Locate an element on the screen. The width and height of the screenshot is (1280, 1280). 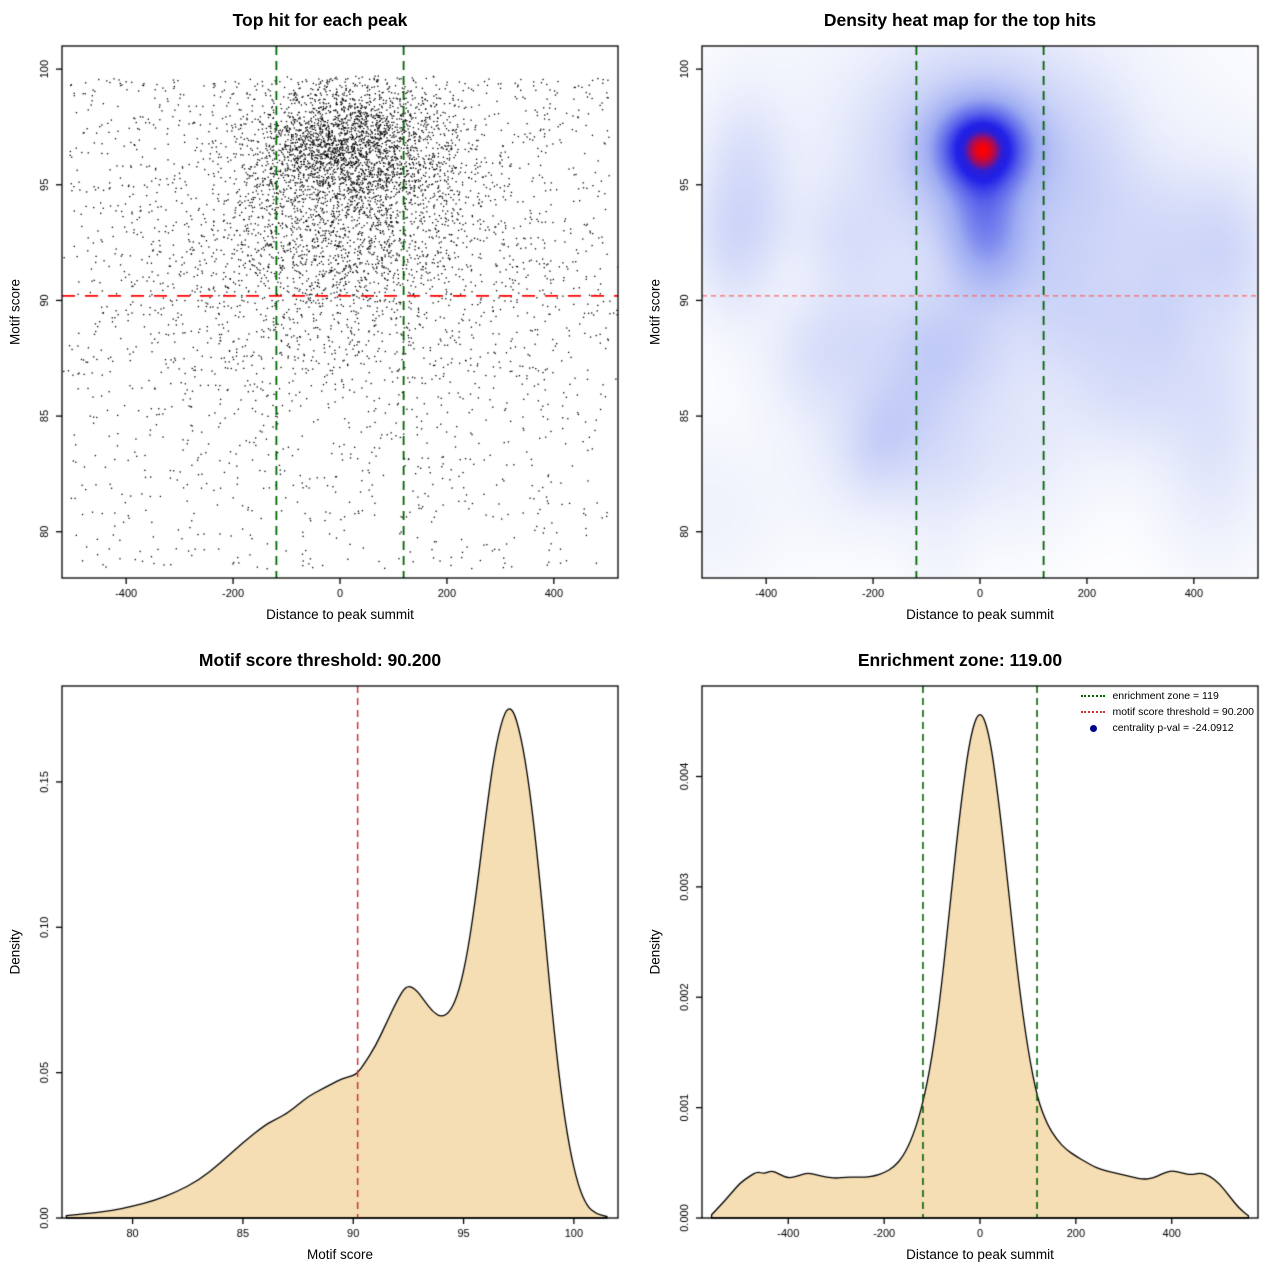
blue-point-icon is located at coordinates (1093, 728).